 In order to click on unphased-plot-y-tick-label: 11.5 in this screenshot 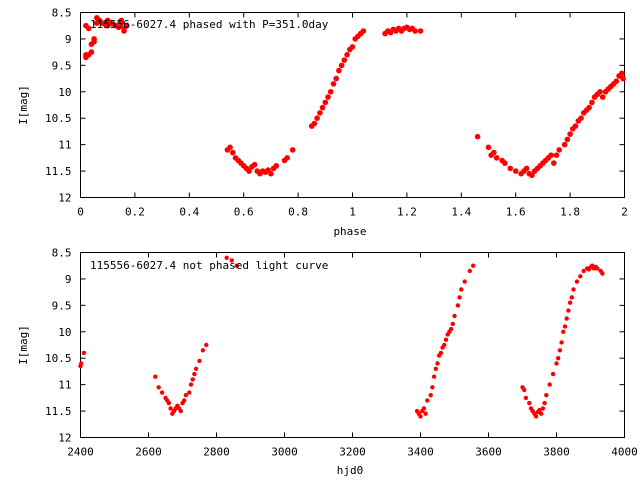, I will do `click(58, 411)`.